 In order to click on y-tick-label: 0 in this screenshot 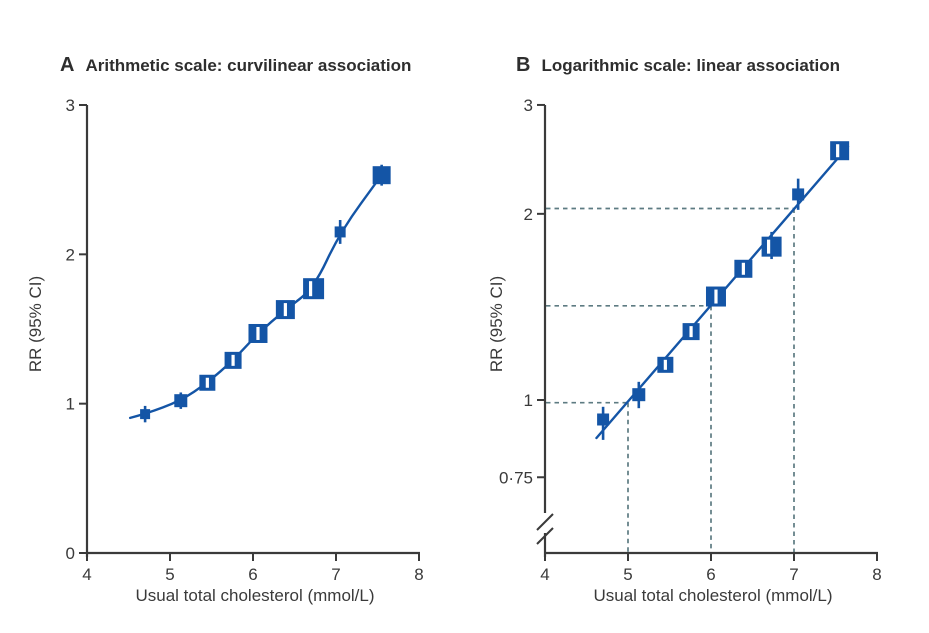, I will do `click(70, 553)`.